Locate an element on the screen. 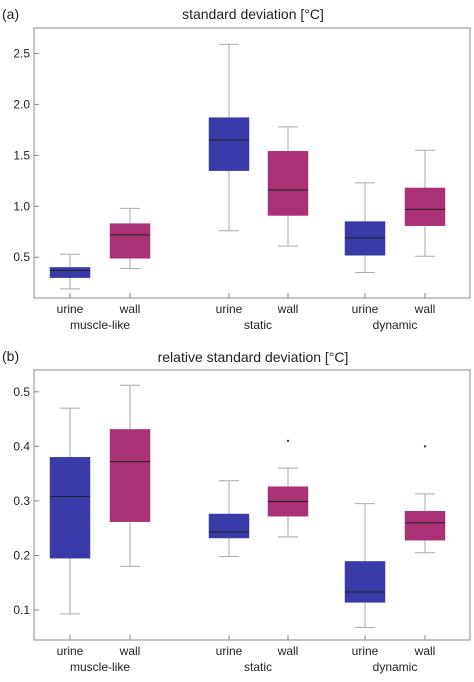  y-tick-label: 1.0 is located at coordinates (21, 206).